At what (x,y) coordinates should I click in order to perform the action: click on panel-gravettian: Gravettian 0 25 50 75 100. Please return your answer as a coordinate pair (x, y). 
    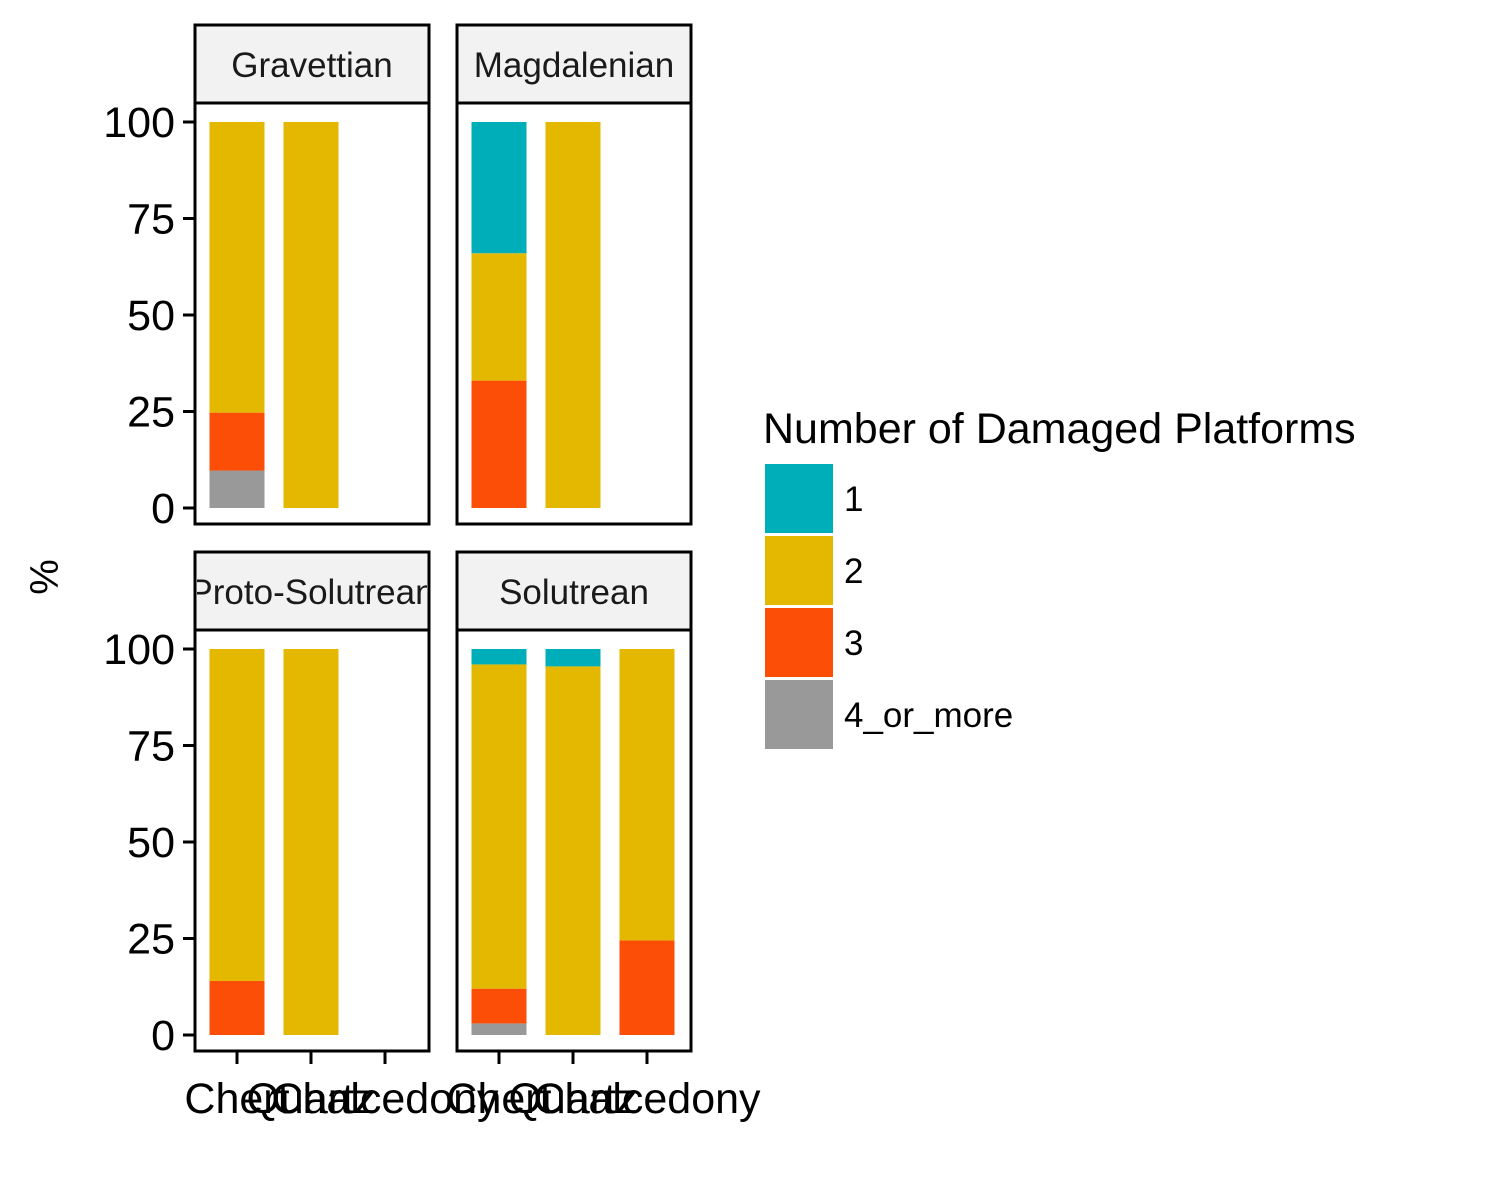
    Looking at the image, I should click on (267, 278).